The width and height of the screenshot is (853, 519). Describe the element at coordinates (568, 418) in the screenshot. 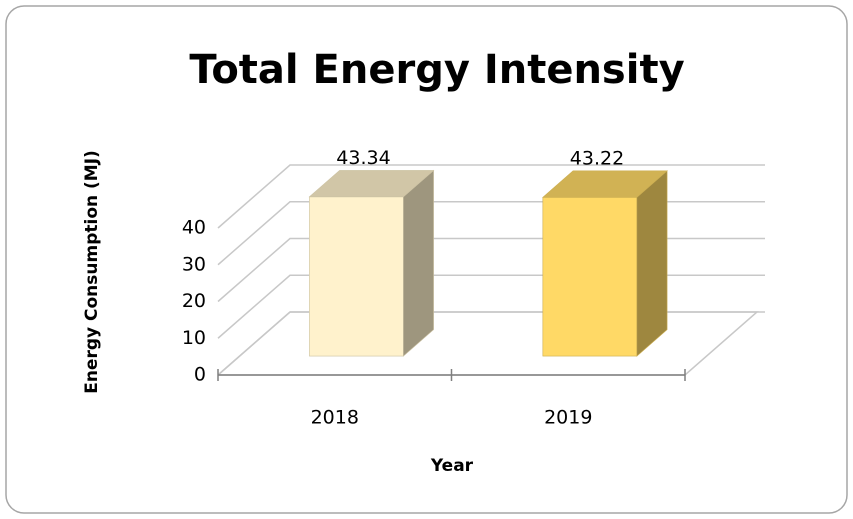

I see `x-tick-label: 2019` at that location.